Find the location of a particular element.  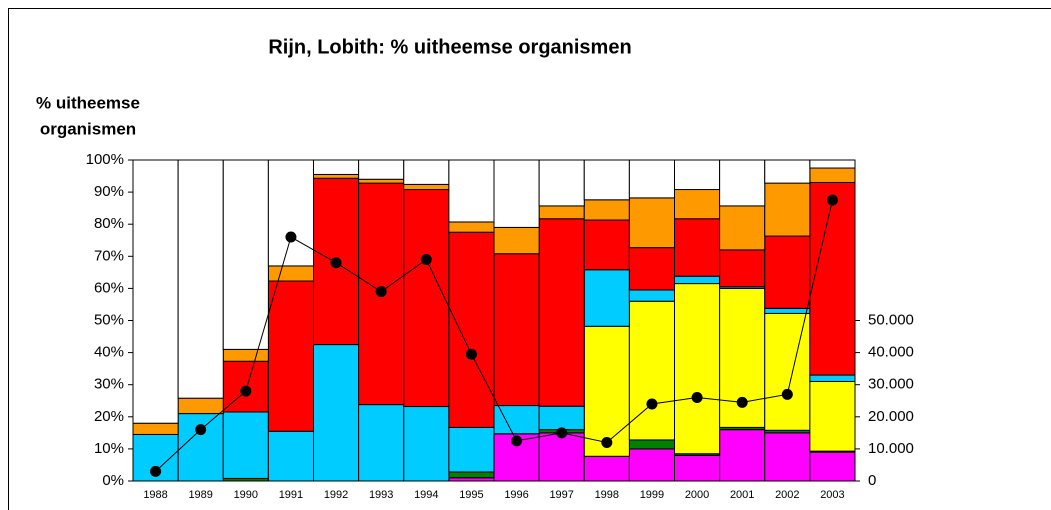

y-tick-label: 70% is located at coordinates (109, 255).